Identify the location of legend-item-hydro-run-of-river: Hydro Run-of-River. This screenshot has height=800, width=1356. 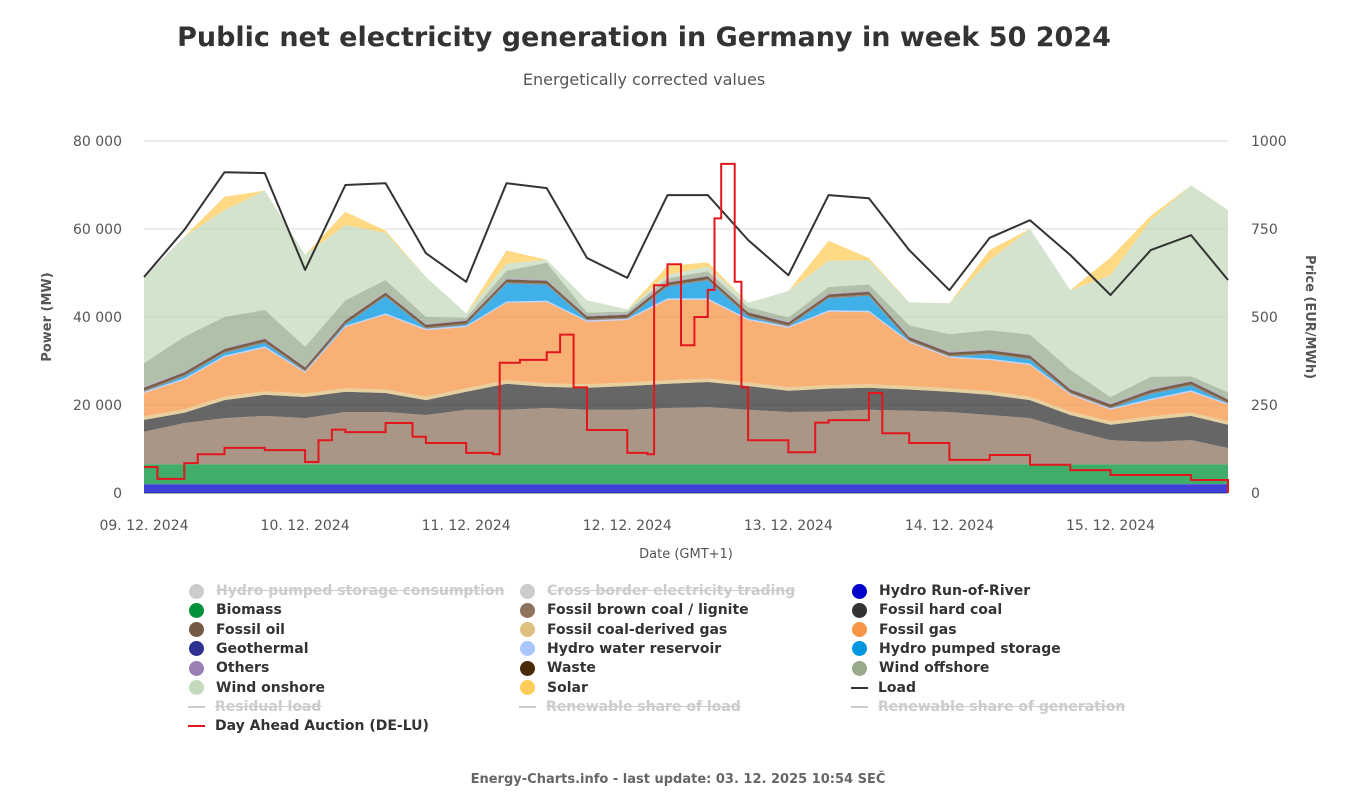
(941, 591).